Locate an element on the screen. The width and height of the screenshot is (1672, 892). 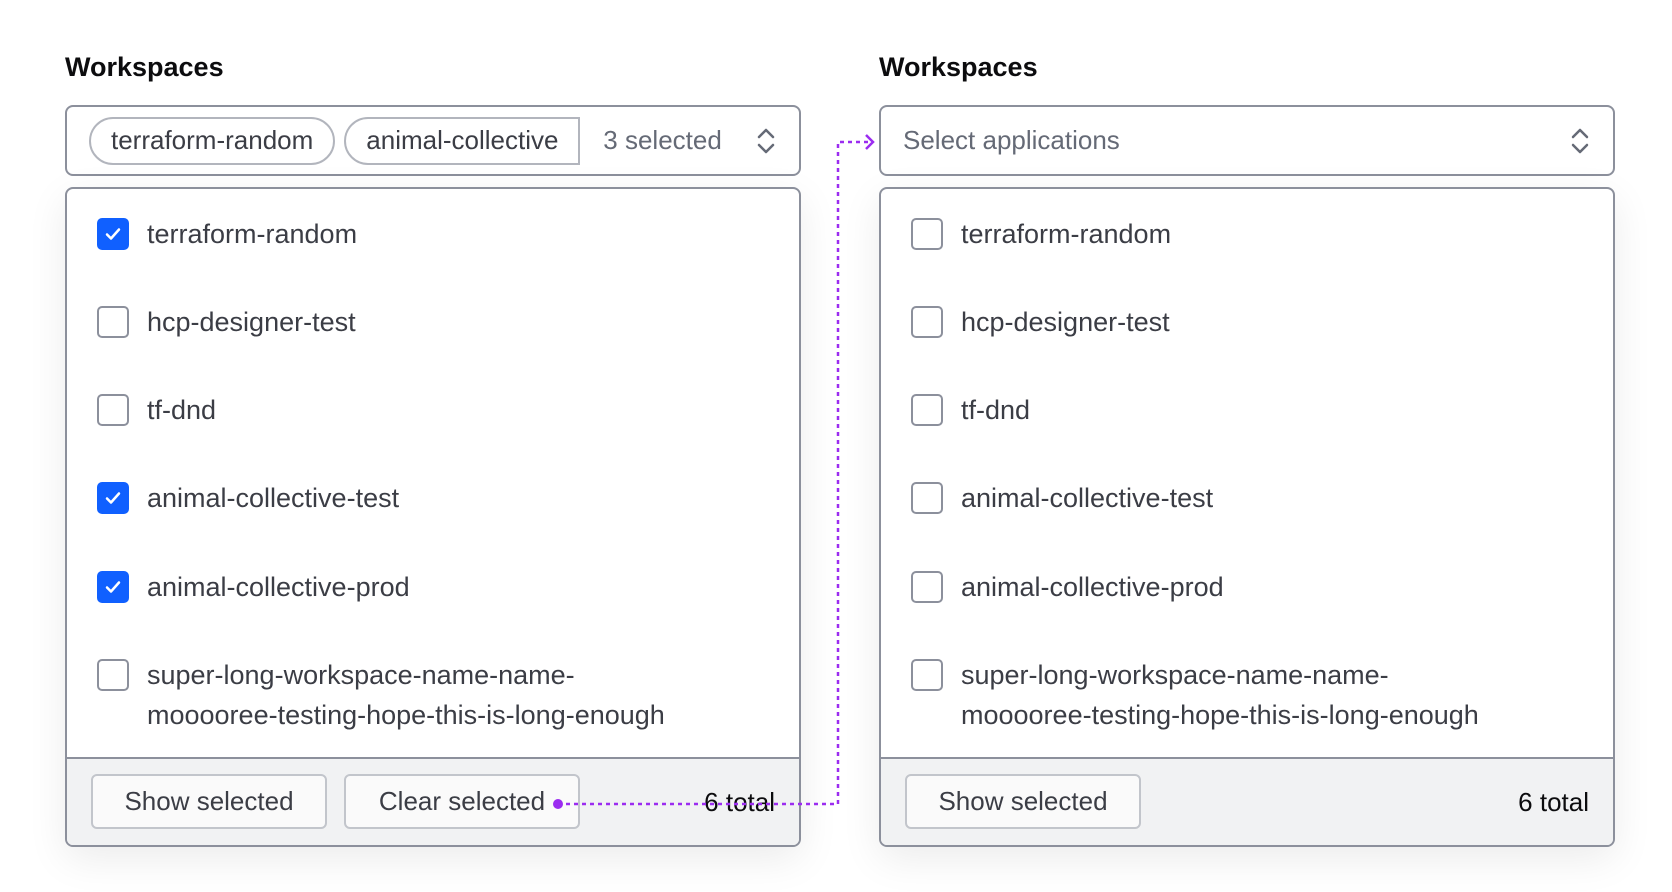
clear-selected-button: Clear selected is located at coordinates (462, 801).